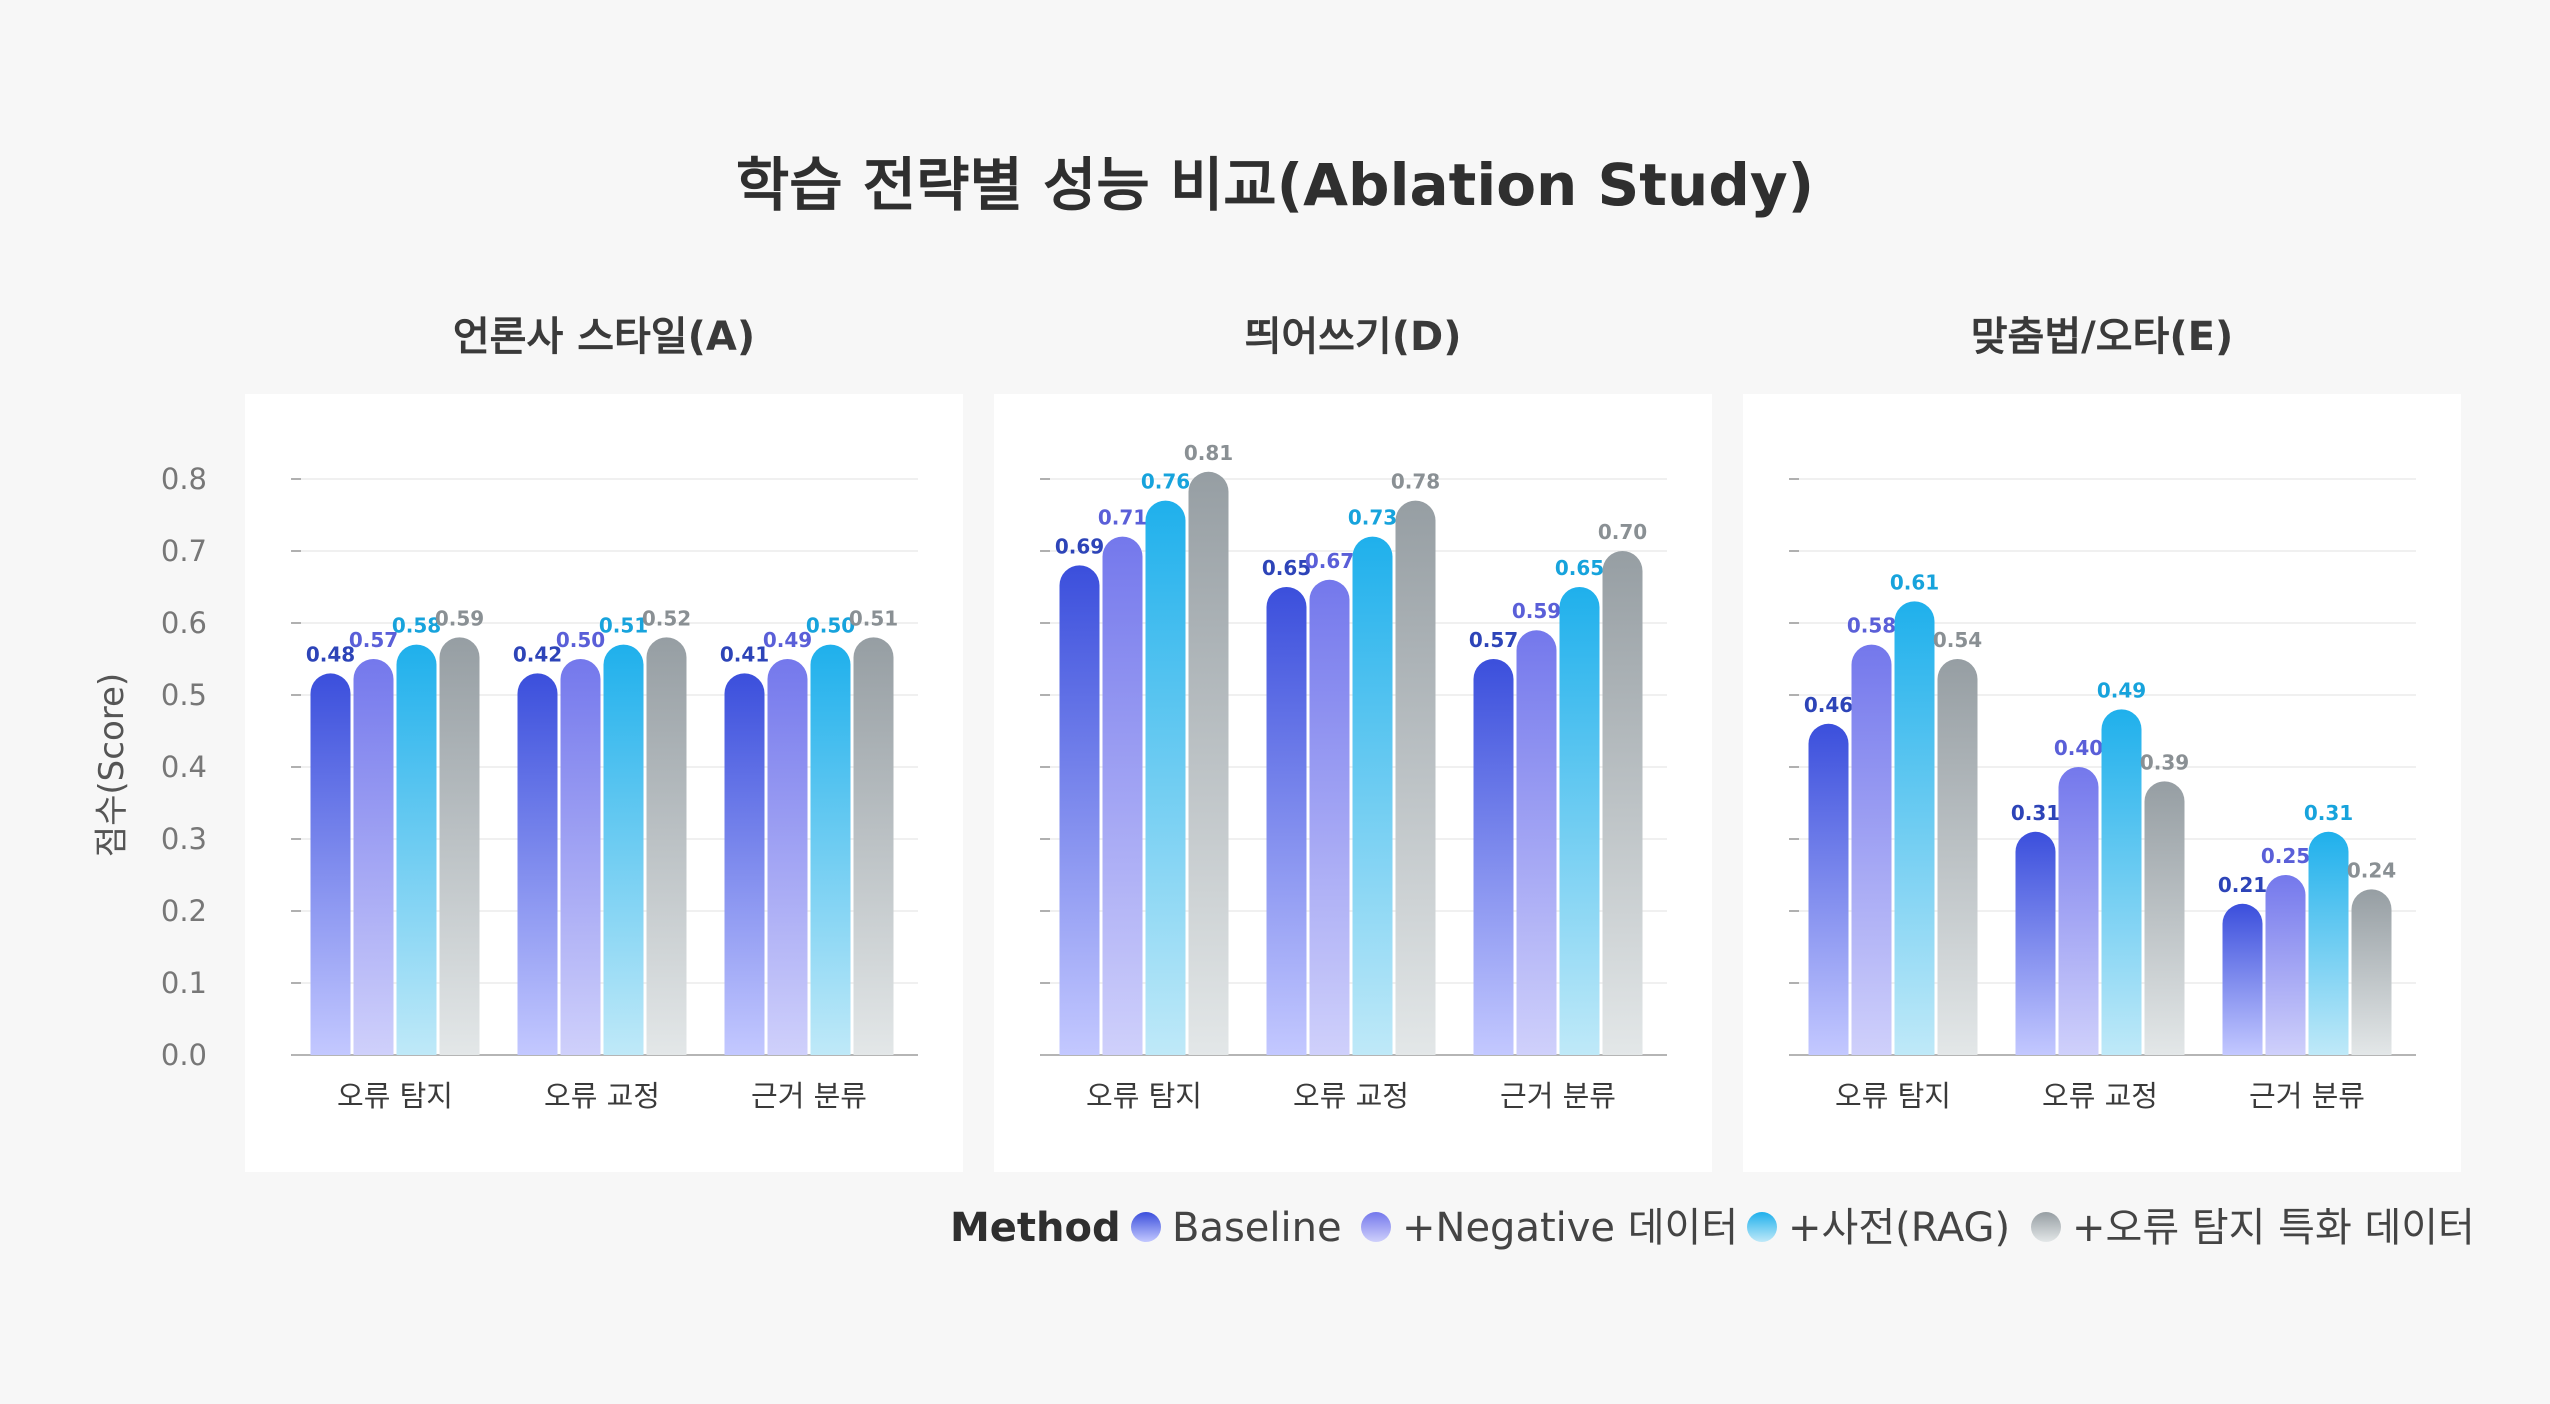 The width and height of the screenshot is (2550, 1404). What do you see at coordinates (1622, 532) in the screenshot?
I see `data-label: 0.70` at bounding box center [1622, 532].